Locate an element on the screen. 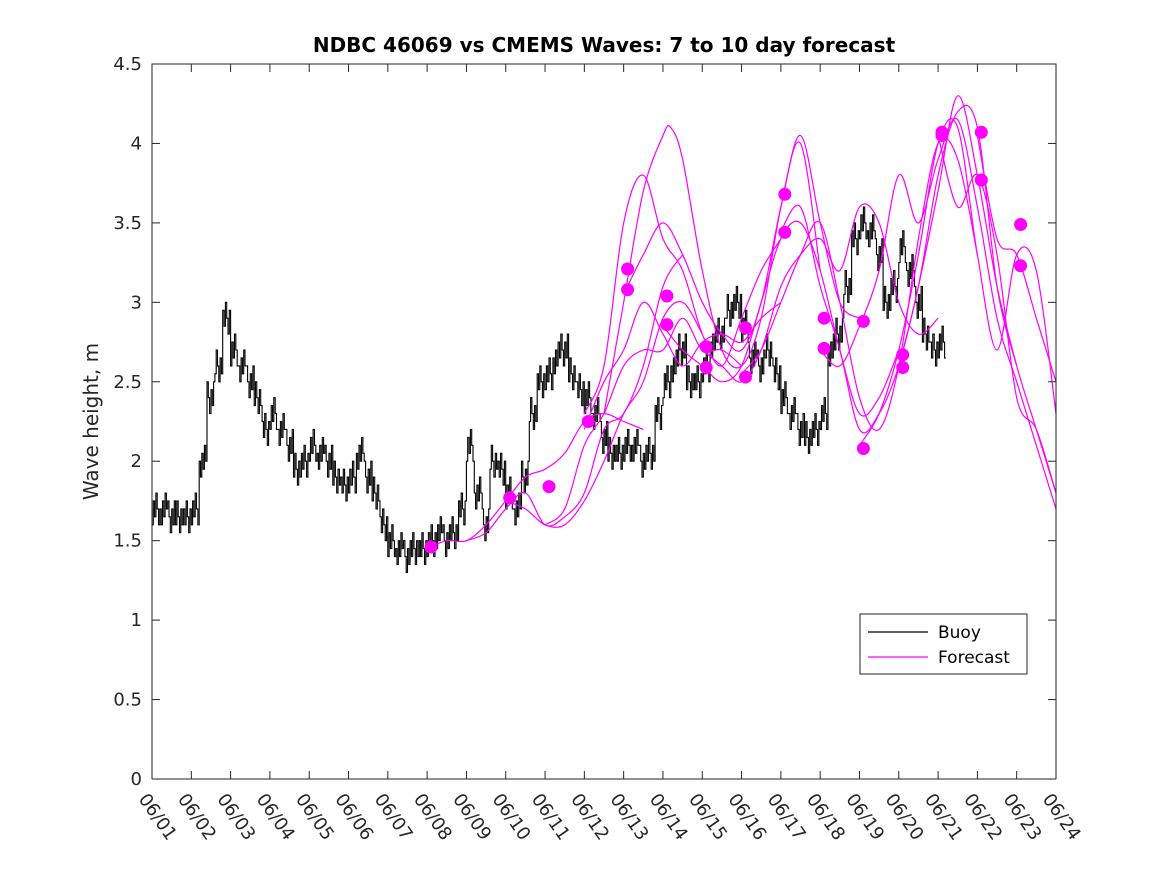 The width and height of the screenshot is (1167, 875). y-tick-label: 1.5 is located at coordinates (127, 541).